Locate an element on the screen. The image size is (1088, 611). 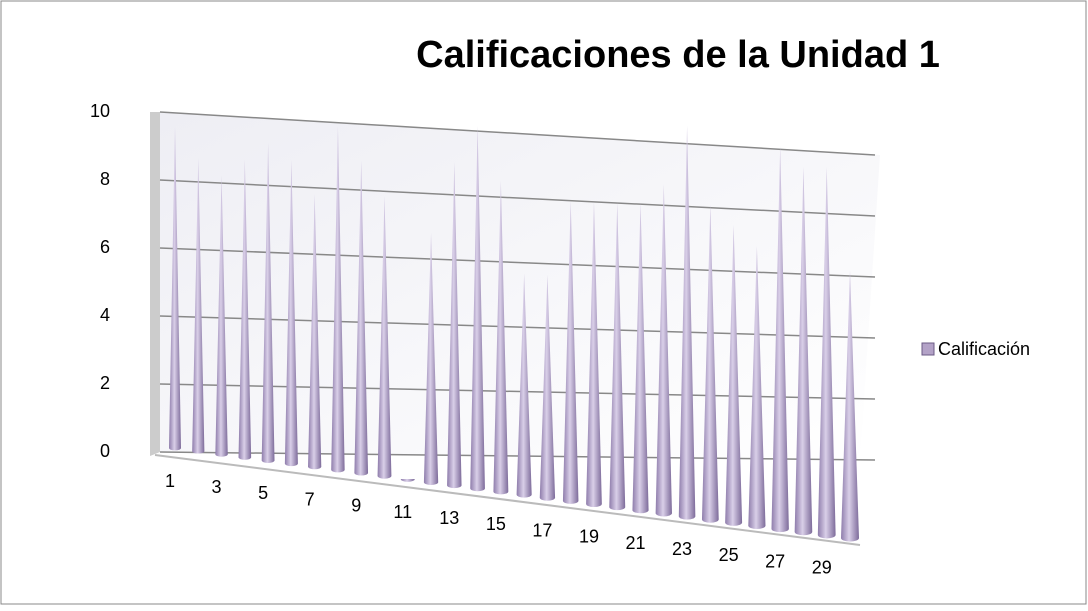
y-tick-label: 8 is located at coordinates (105, 179).